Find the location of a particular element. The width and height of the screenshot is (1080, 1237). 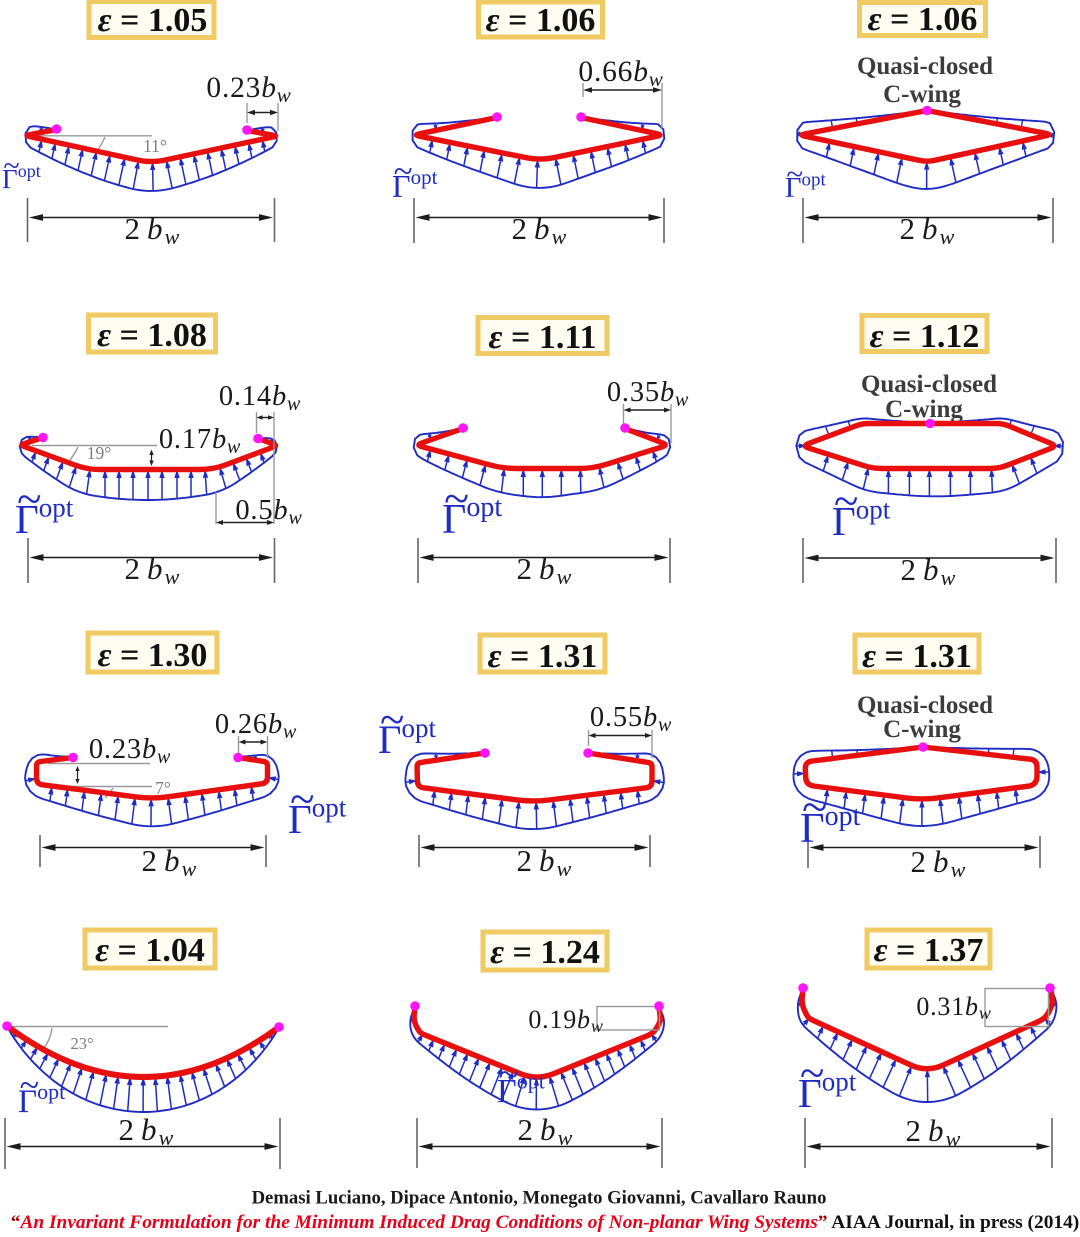

svg-text: ε = 1.37 is located at coordinates (929, 950).